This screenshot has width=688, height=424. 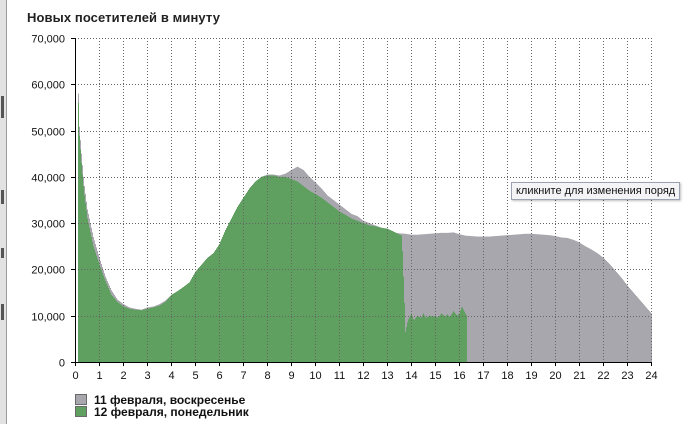 What do you see at coordinates (48, 225) in the screenshot?
I see `y-tick-label: 30,000` at bounding box center [48, 225].